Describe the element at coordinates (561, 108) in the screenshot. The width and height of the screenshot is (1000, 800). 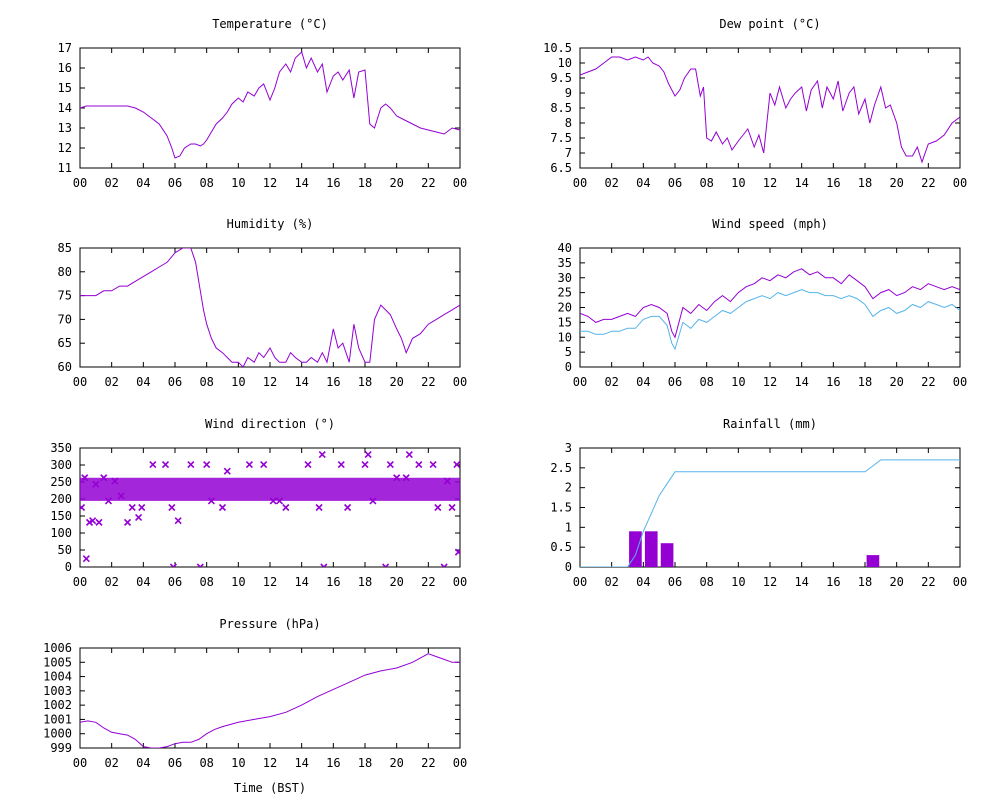
I see `dew-point-ytick-label: 8.5` at that location.